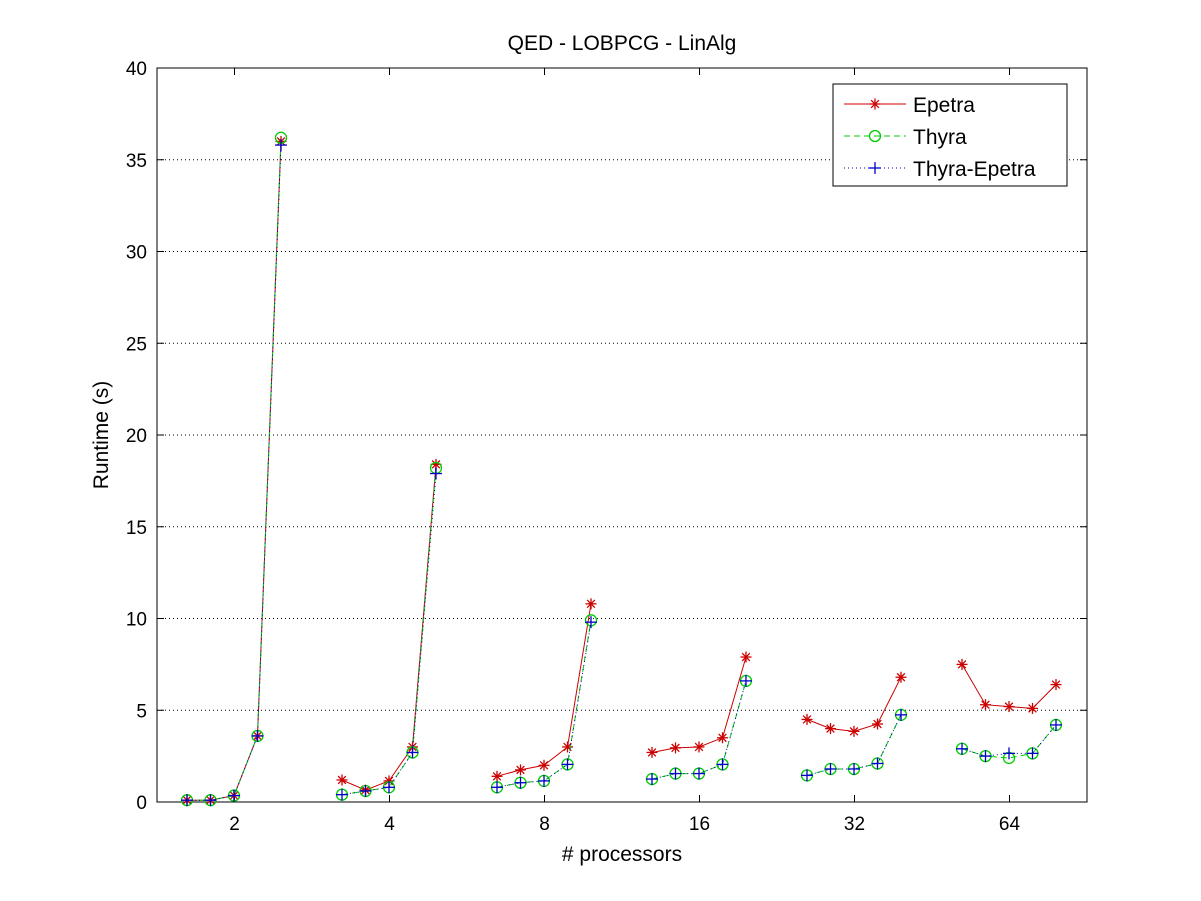 This screenshot has width=1201, height=901. What do you see at coordinates (622, 43) in the screenshot?
I see `chart-title: QED - LOBPCG - LinAlg` at bounding box center [622, 43].